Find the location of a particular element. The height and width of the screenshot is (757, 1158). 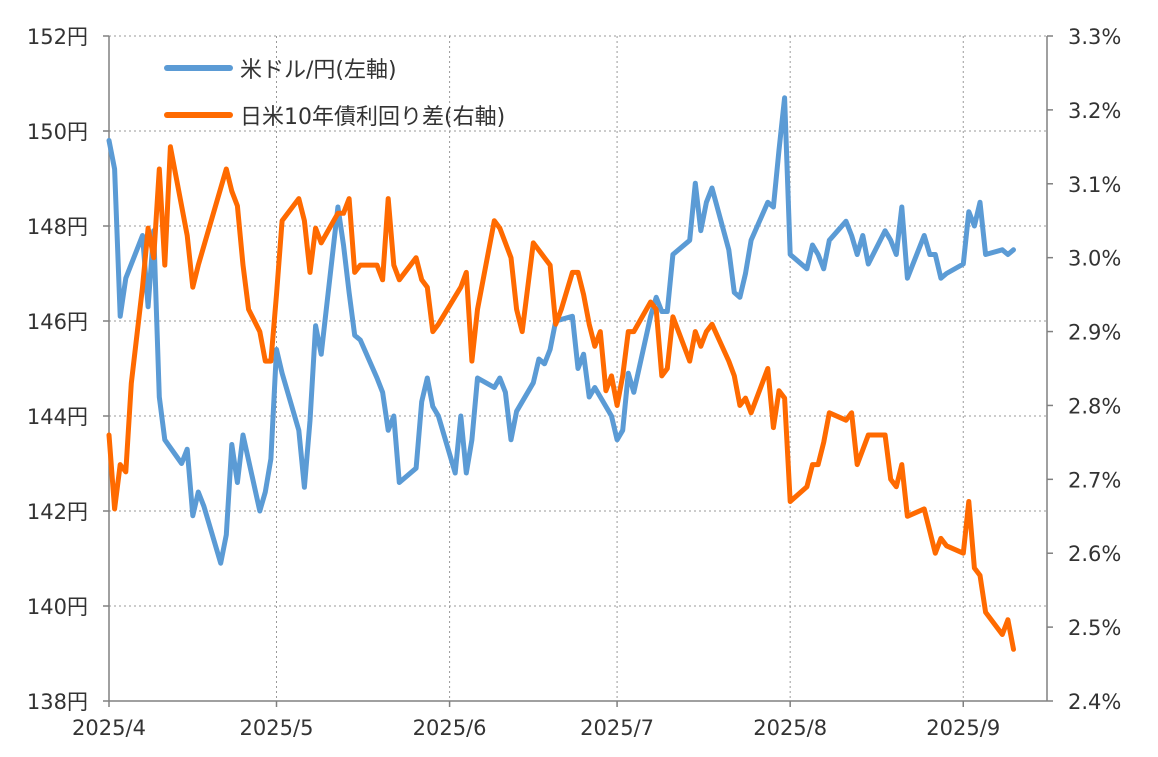

x-tick-label: 2025/4 is located at coordinates (109, 728).